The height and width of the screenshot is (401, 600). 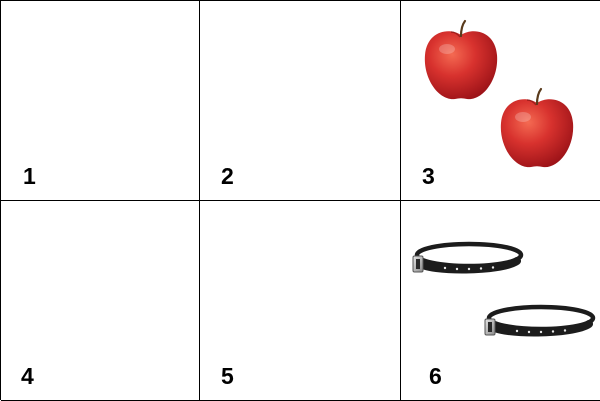 What do you see at coordinates (29, 176) in the screenshot?
I see `cell-number-label: 1` at bounding box center [29, 176].